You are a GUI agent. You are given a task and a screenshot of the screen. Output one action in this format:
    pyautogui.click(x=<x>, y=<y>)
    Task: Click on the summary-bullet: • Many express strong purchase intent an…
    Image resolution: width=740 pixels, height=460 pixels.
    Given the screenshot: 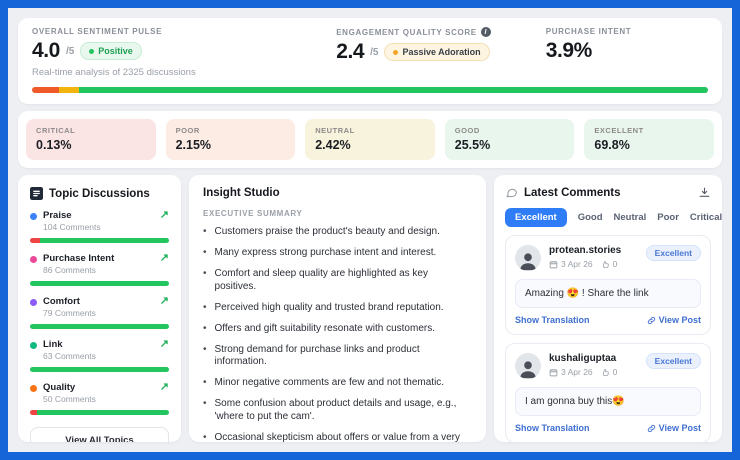 What is the action you would take?
    pyautogui.click(x=337, y=253)
    